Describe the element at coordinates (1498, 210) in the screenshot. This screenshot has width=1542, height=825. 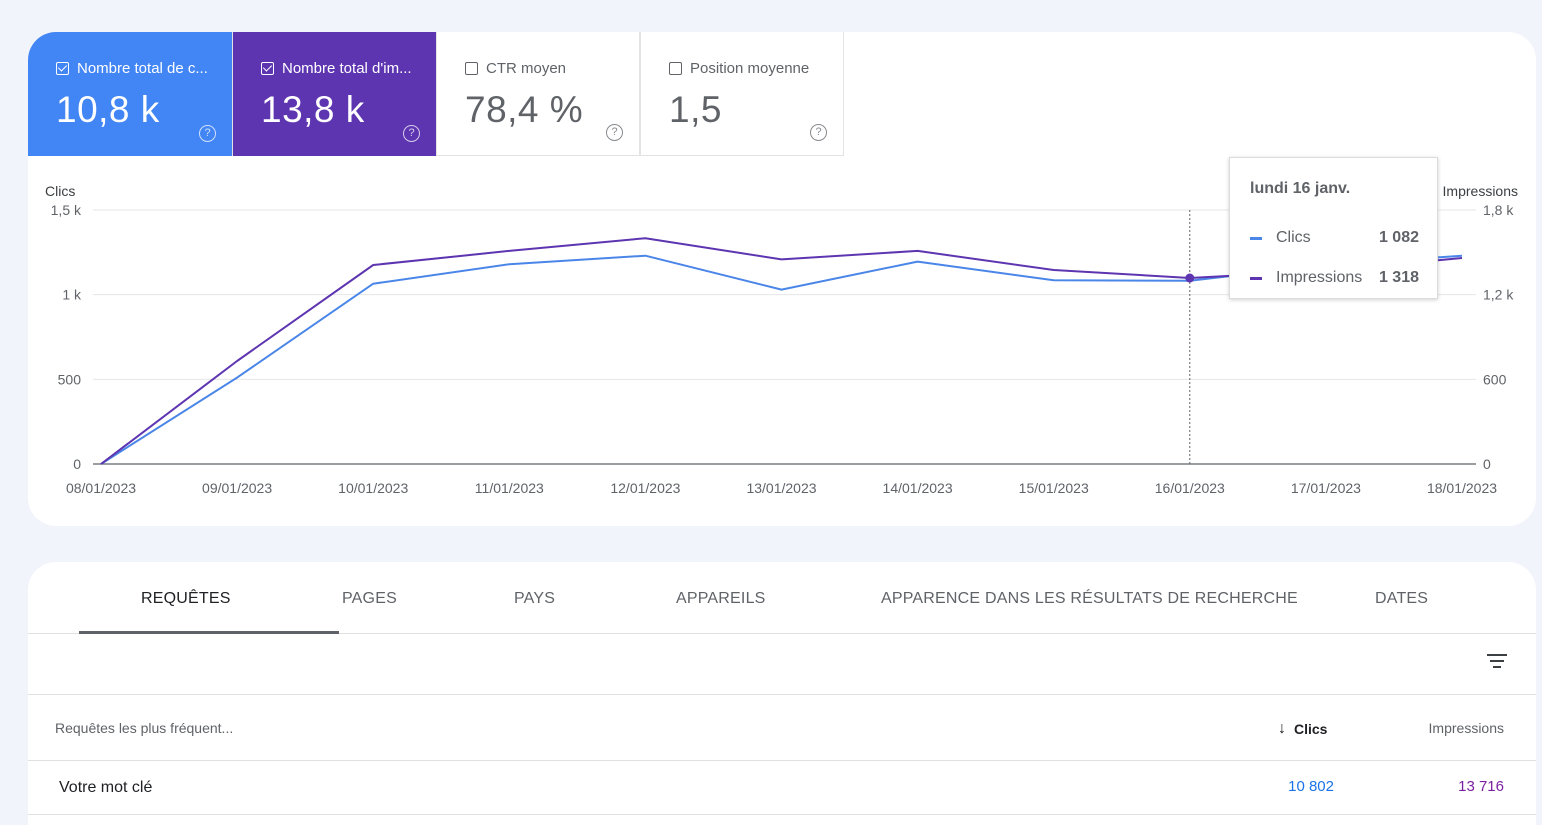
I see `y-right-tick-label: 1,8 k` at that location.